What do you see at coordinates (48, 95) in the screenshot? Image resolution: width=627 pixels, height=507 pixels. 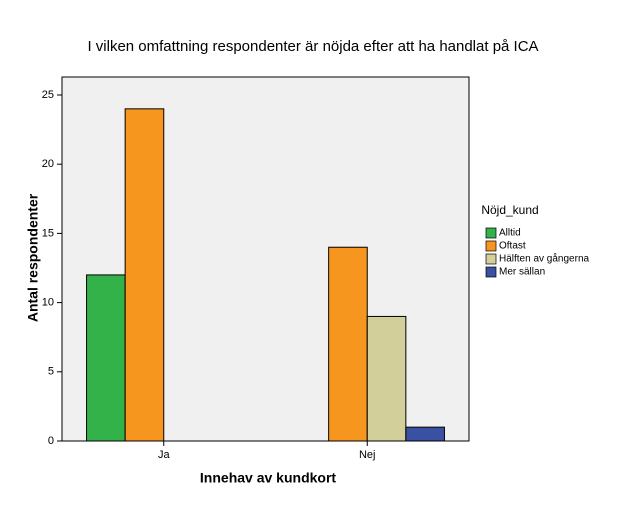 I see `y-tick-label: 25` at bounding box center [48, 95].